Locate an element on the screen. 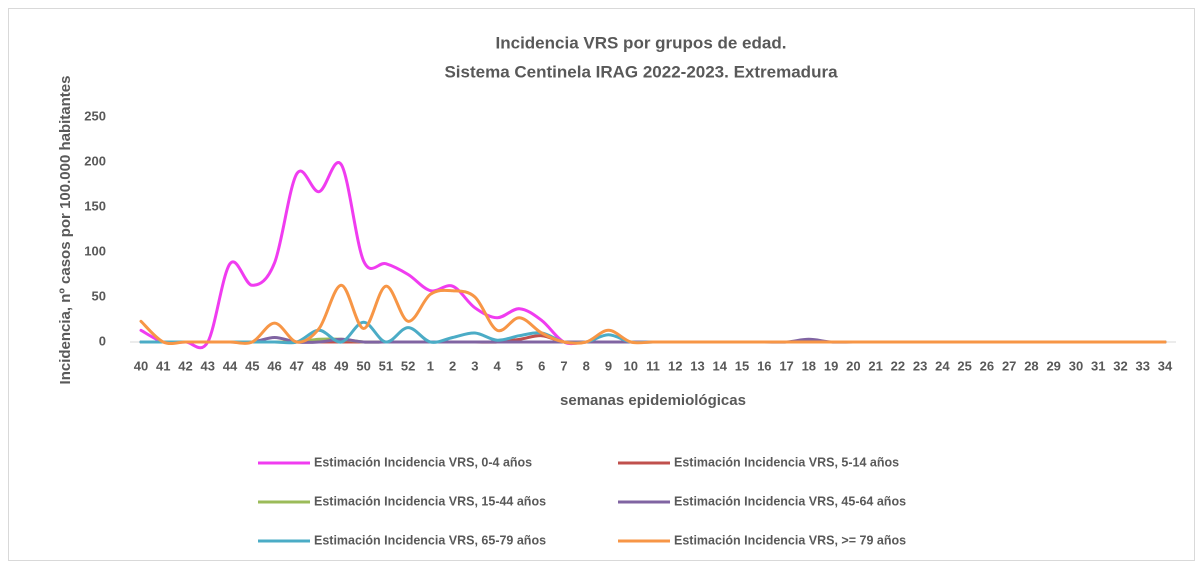 The image size is (1202, 568). x-tick-label: 43 is located at coordinates (208, 365).